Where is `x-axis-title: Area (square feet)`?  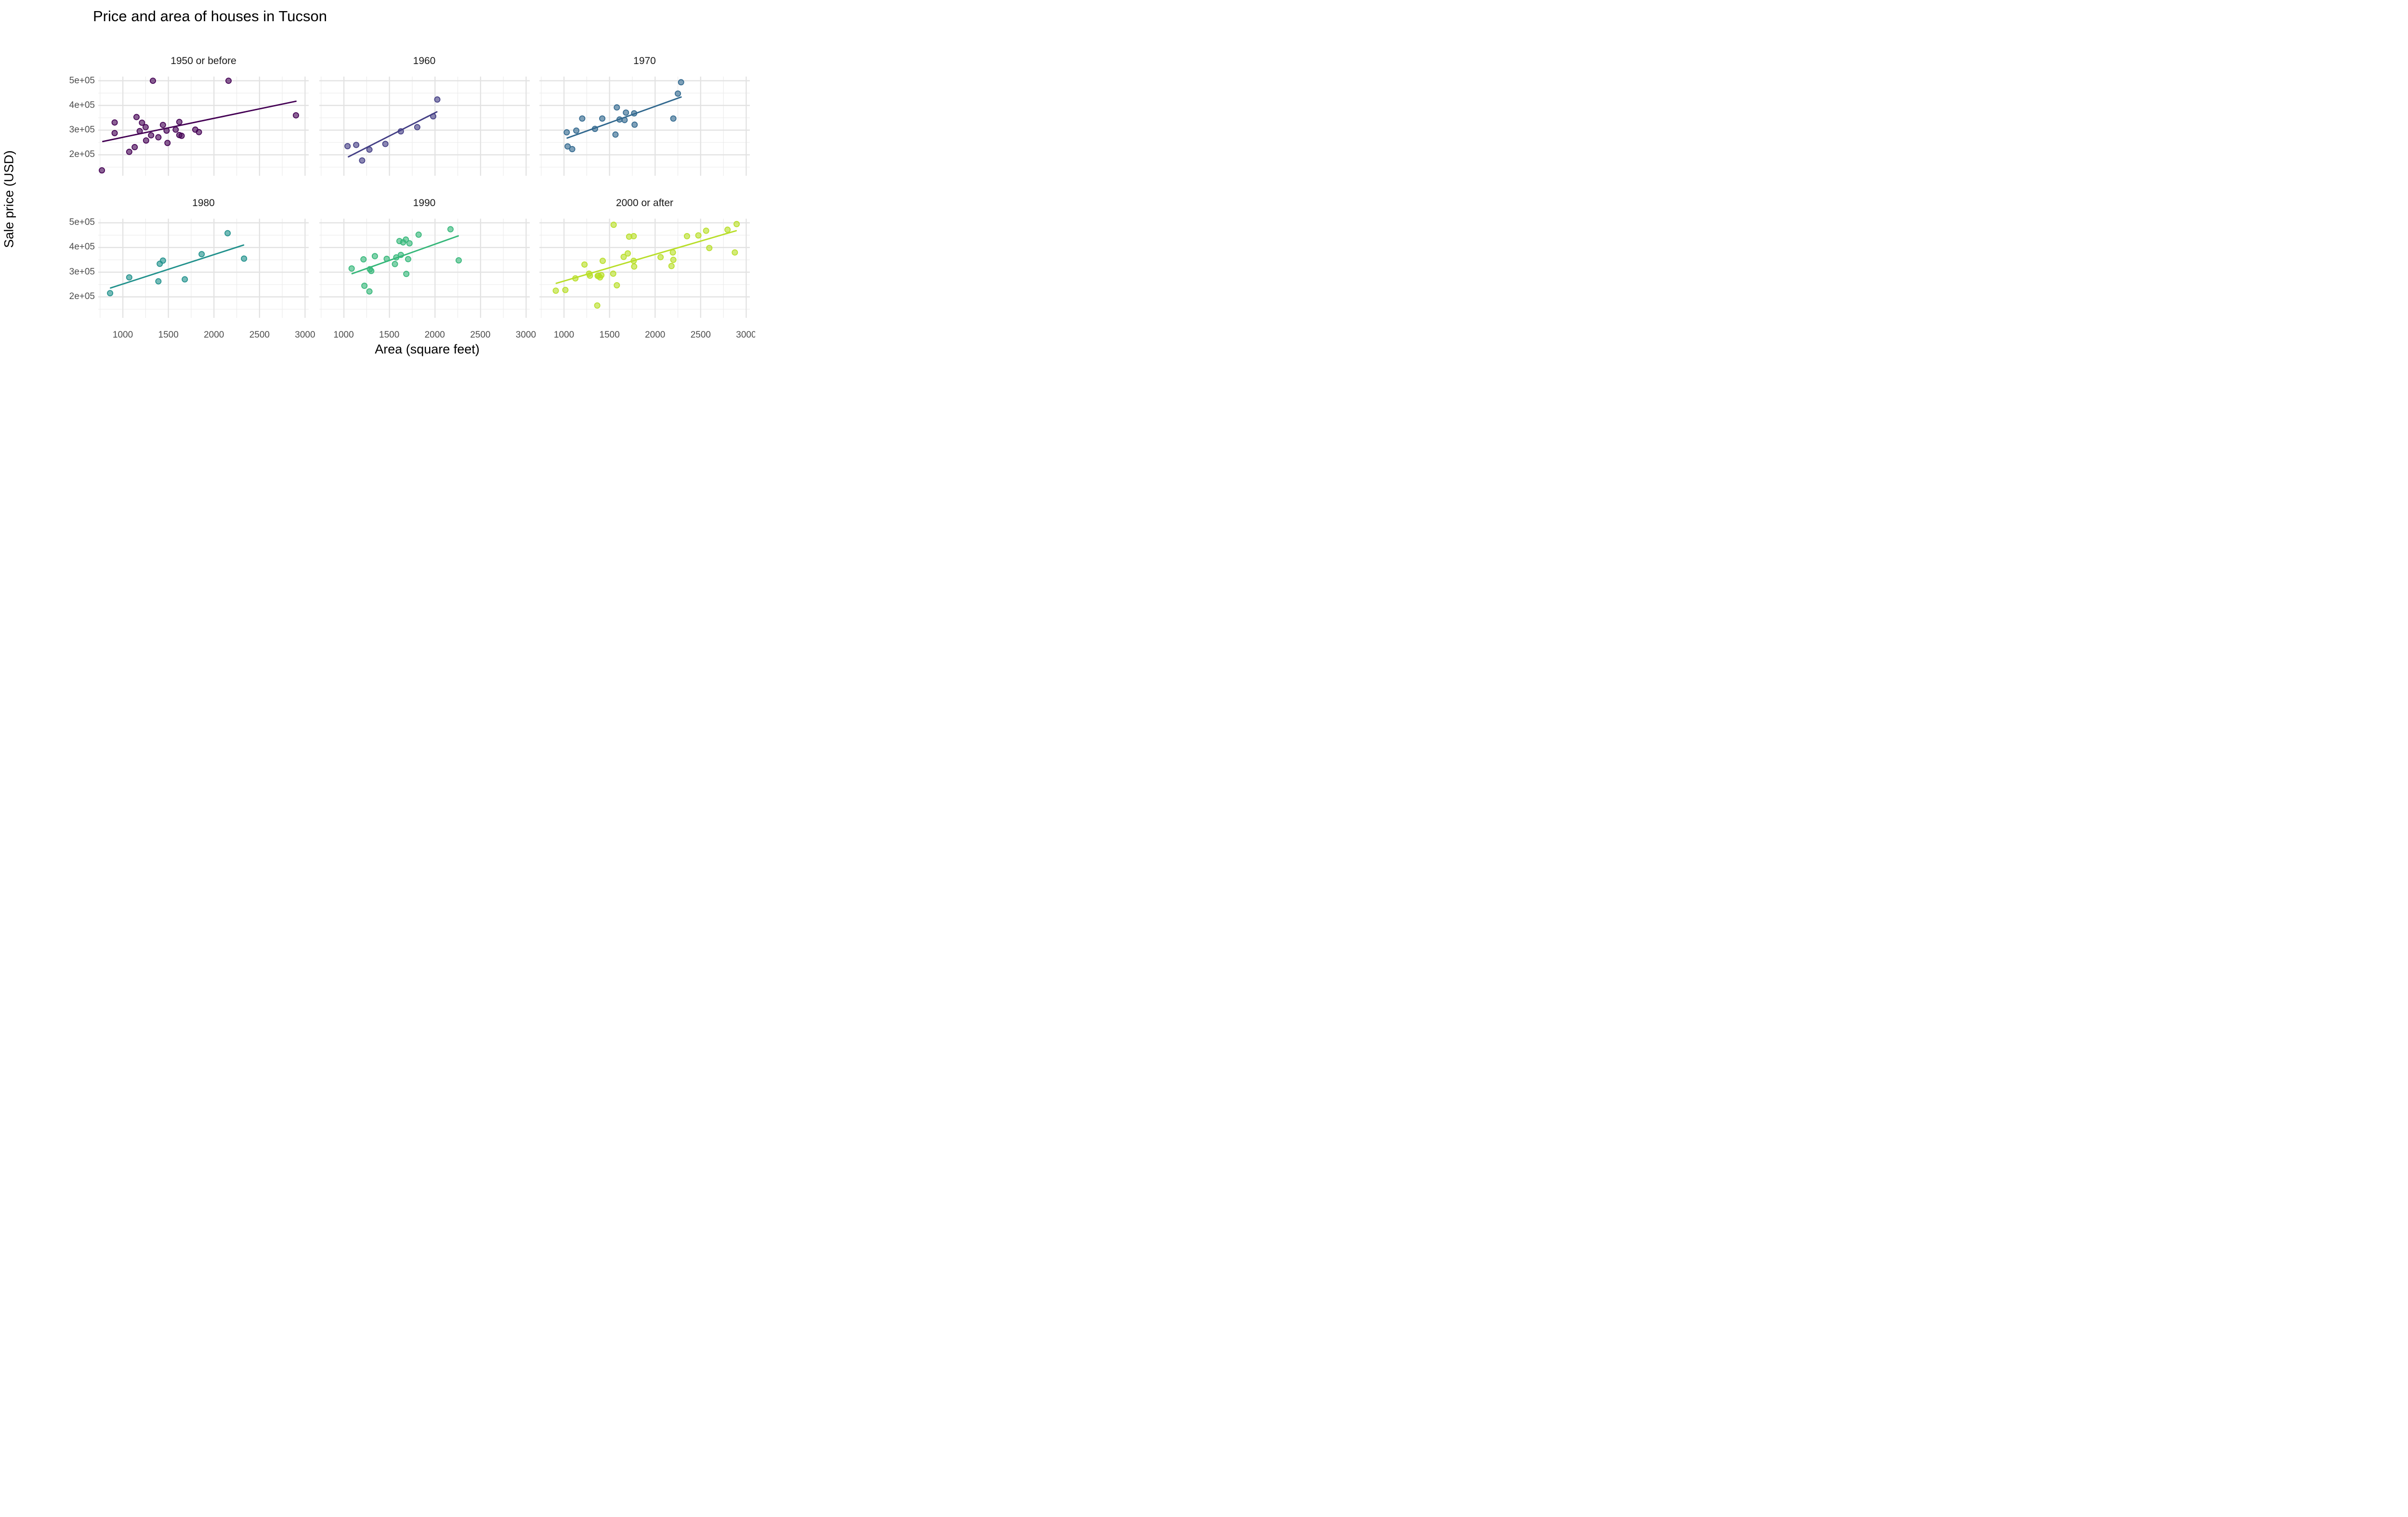
x-axis-title: Area (square feet) is located at coordinates (427, 349).